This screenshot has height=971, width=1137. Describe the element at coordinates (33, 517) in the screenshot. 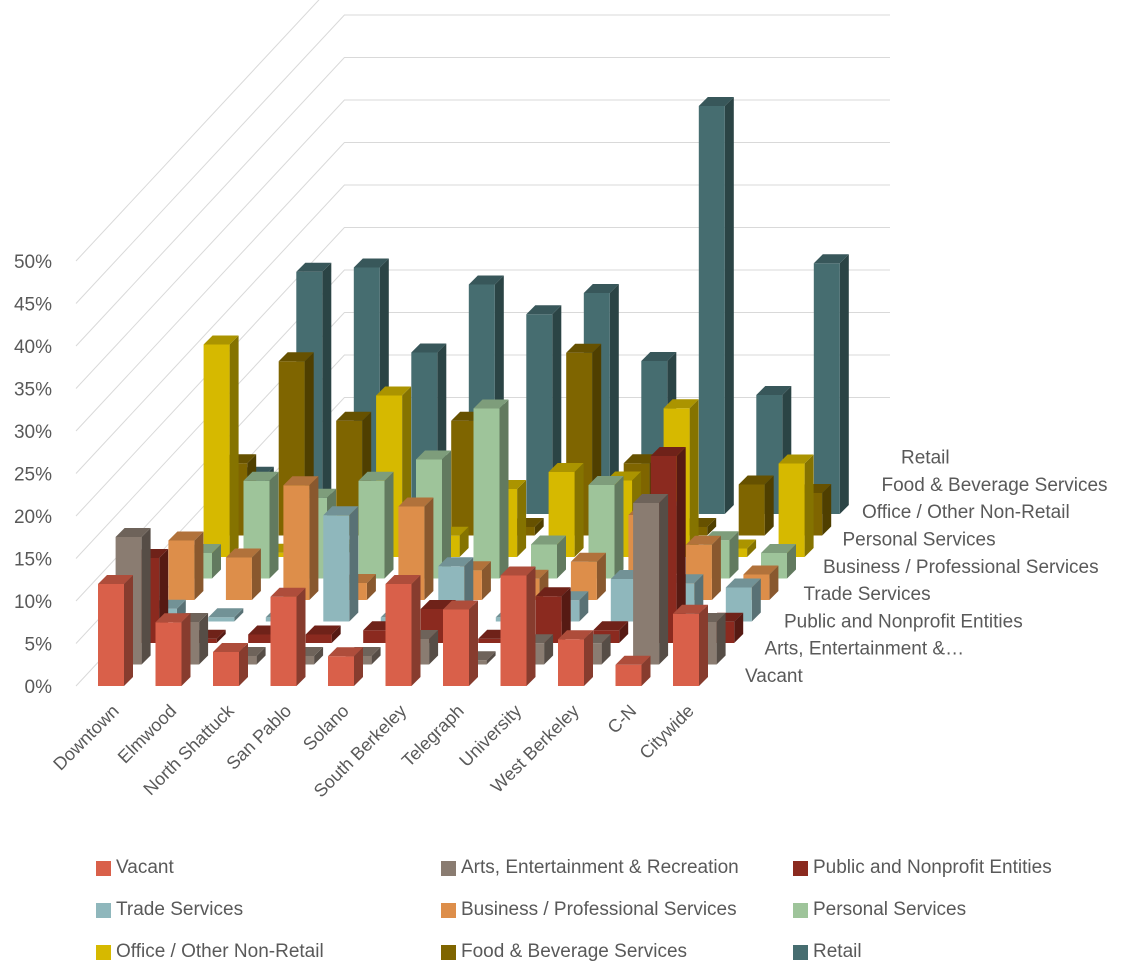

I see `y-tick-label: 20%` at that location.